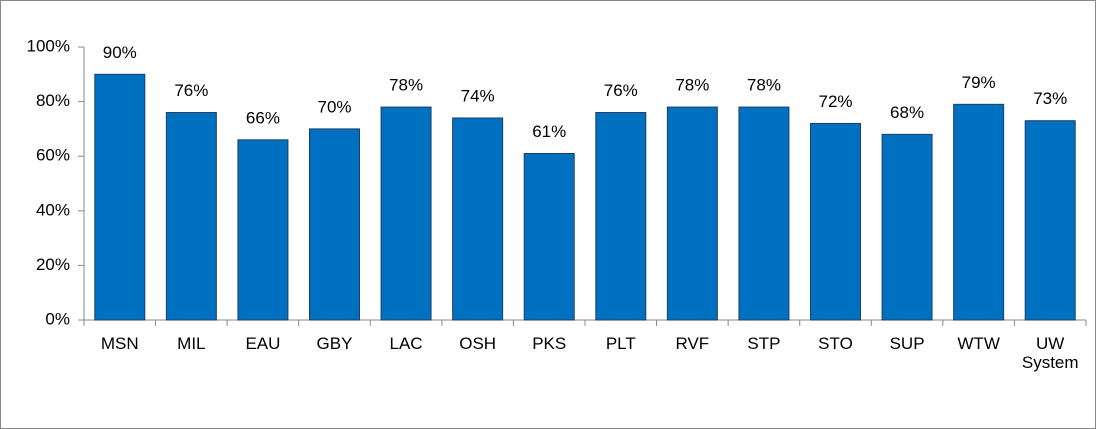 Image resolution: width=1096 pixels, height=429 pixels. Describe the element at coordinates (1050, 353) in the screenshot. I see `x-tick-label: UW System` at that location.